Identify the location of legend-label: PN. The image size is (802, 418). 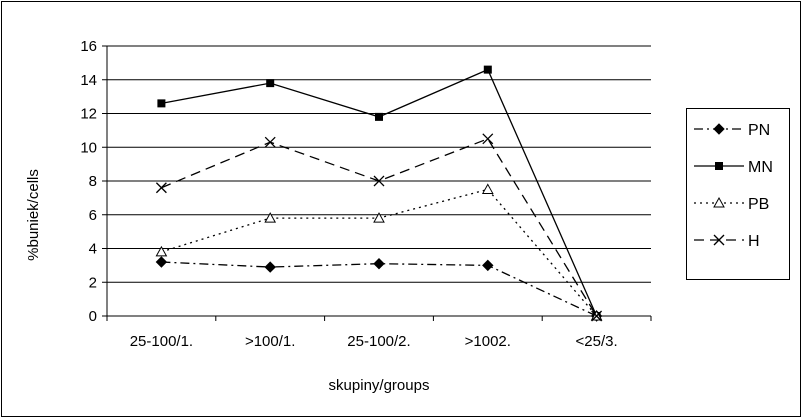
(759, 130).